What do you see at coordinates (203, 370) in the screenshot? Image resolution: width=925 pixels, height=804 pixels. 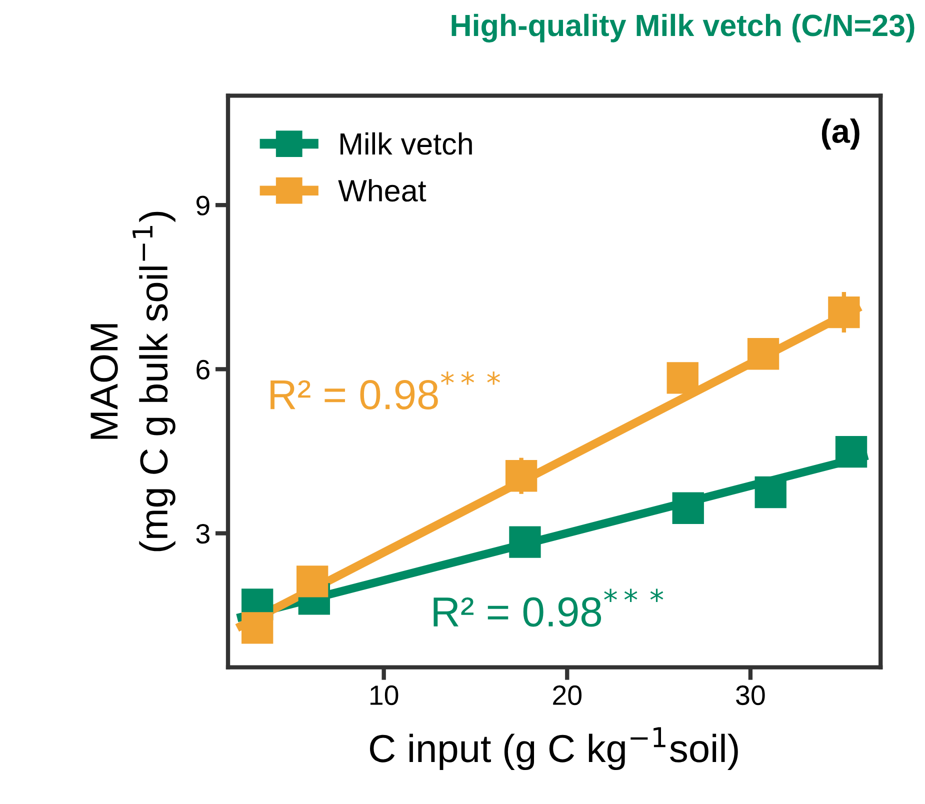 I see `y-tick-label: 6` at bounding box center [203, 370].